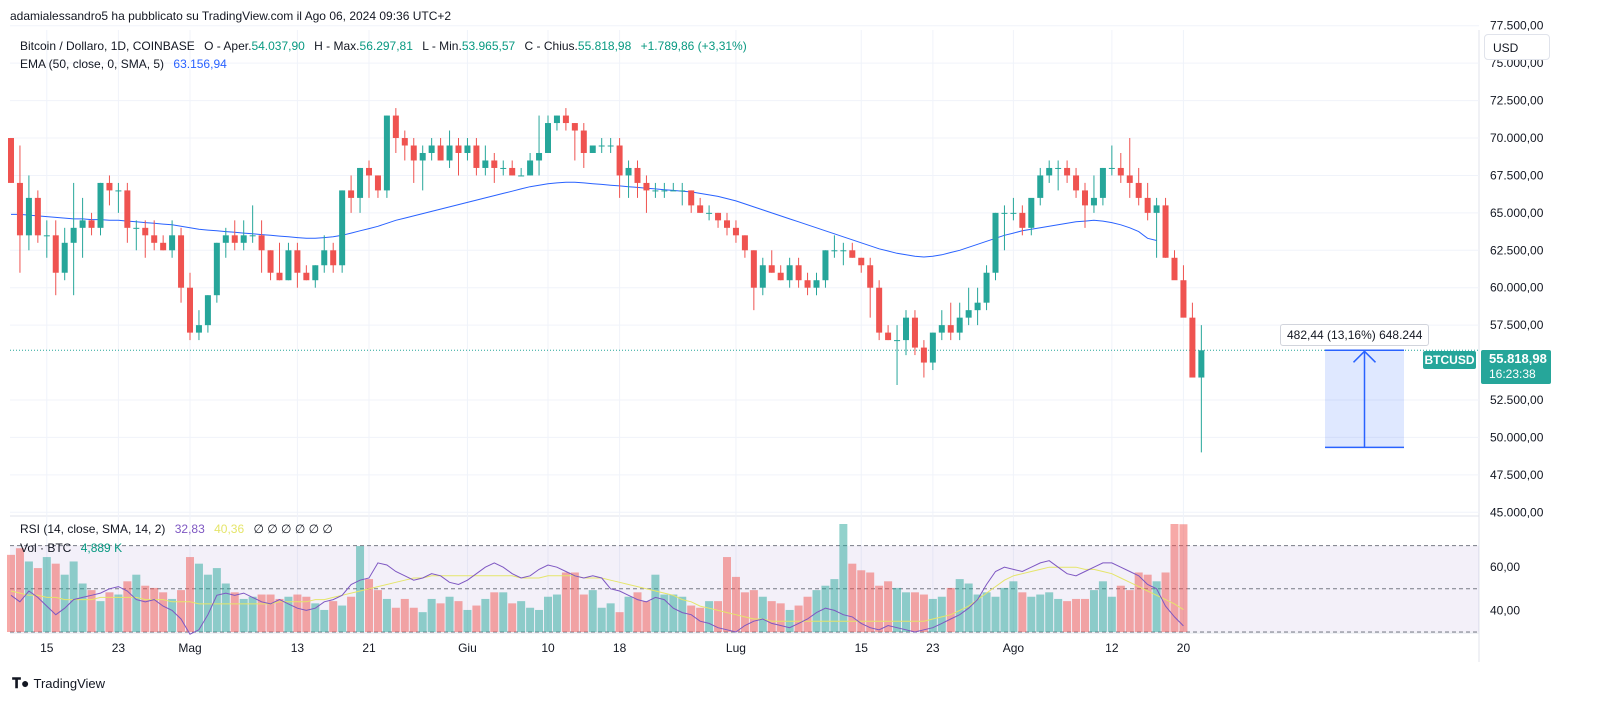  What do you see at coordinates (597, 597) in the screenshot?
I see `rsi-line` at bounding box center [597, 597].